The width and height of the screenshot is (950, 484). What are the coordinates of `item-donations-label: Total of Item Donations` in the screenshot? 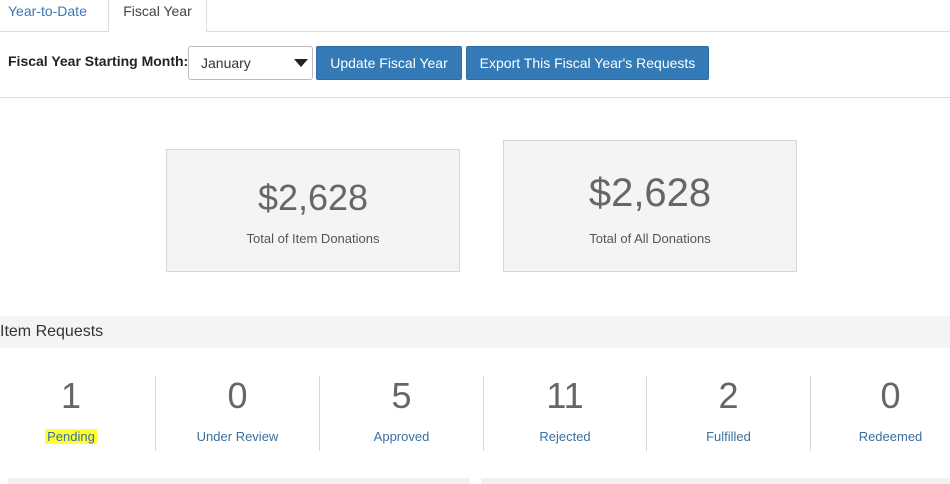 It's located at (313, 238).